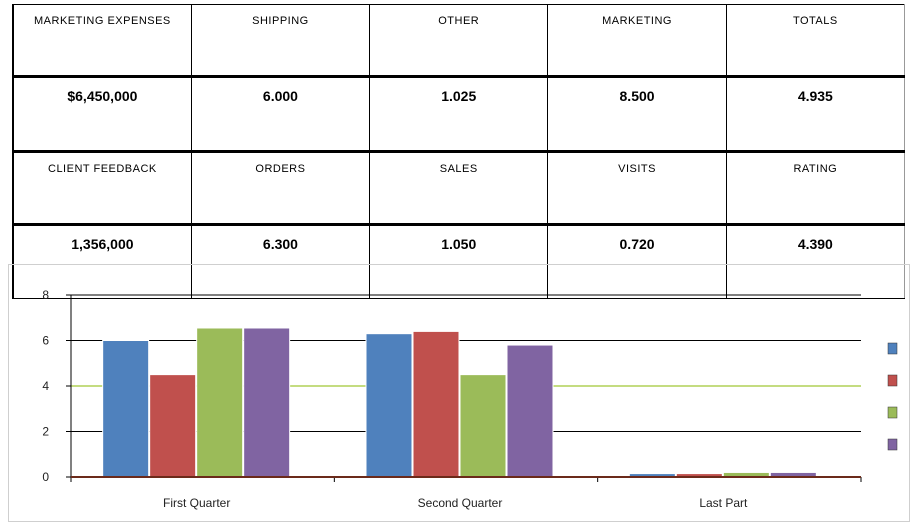  I want to click on table-cell: 6.000, so click(280, 113).